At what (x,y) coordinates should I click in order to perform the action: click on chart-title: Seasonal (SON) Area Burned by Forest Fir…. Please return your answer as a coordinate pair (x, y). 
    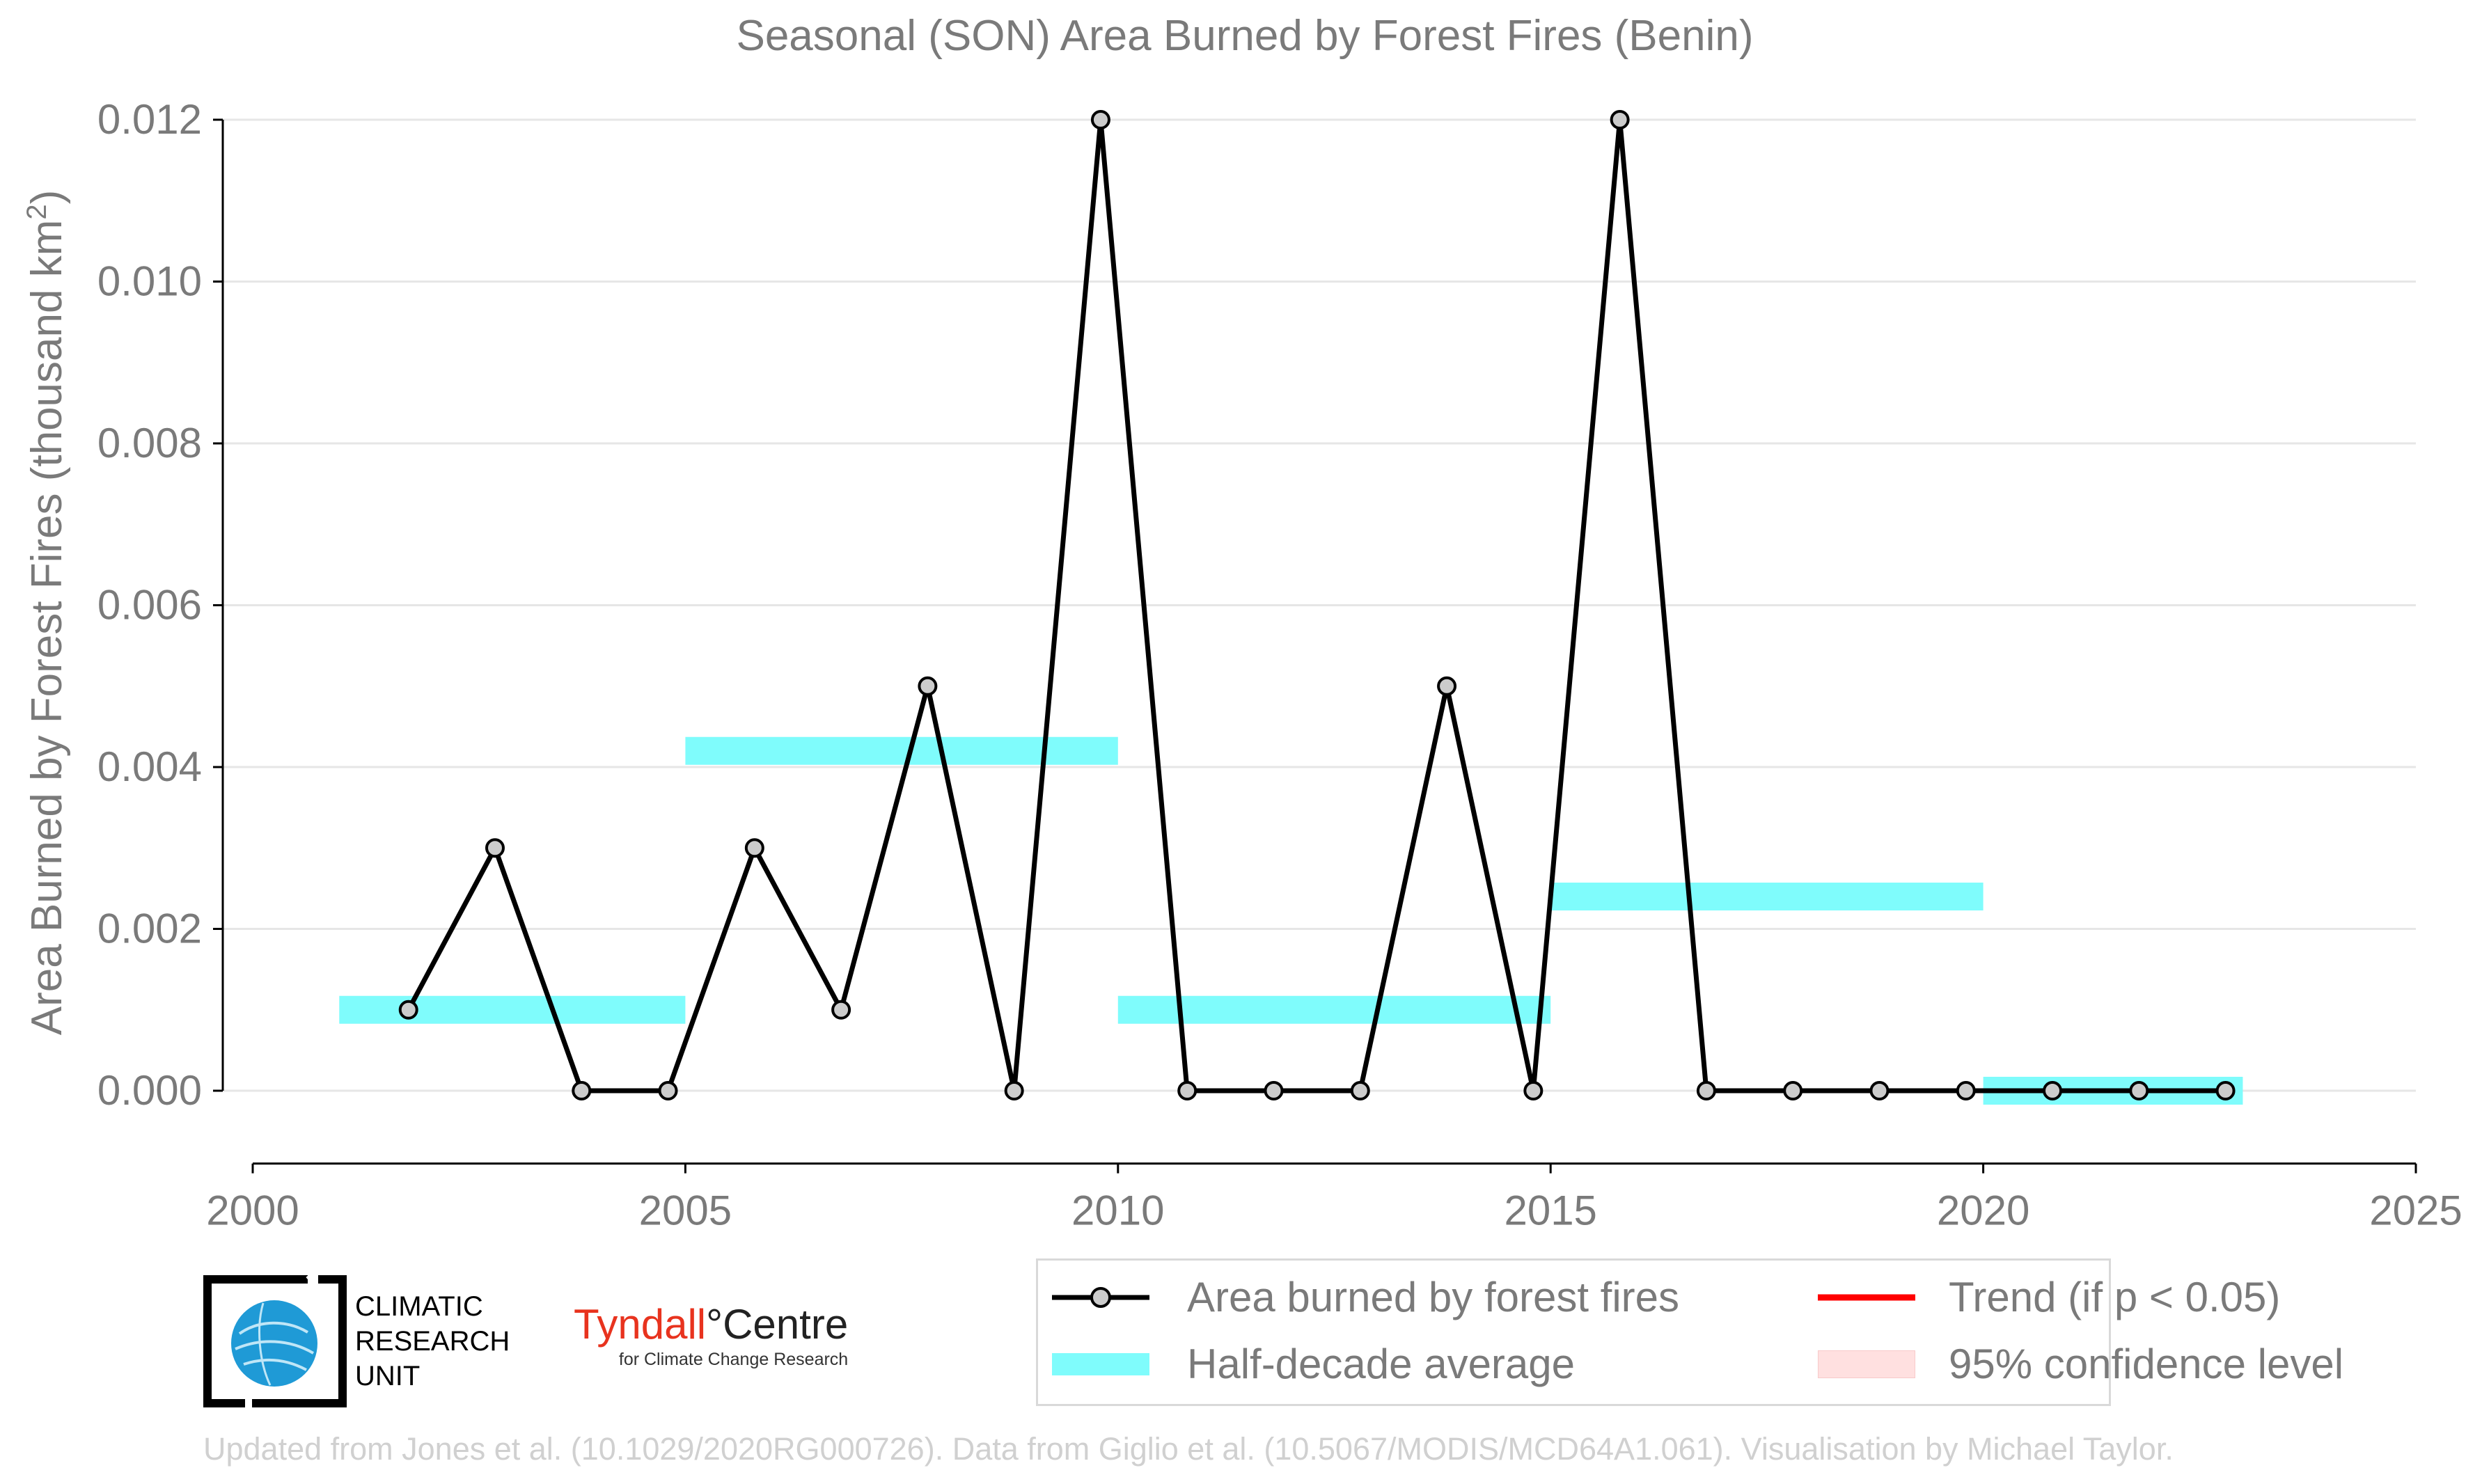
    Looking at the image, I should click on (1244, 36).